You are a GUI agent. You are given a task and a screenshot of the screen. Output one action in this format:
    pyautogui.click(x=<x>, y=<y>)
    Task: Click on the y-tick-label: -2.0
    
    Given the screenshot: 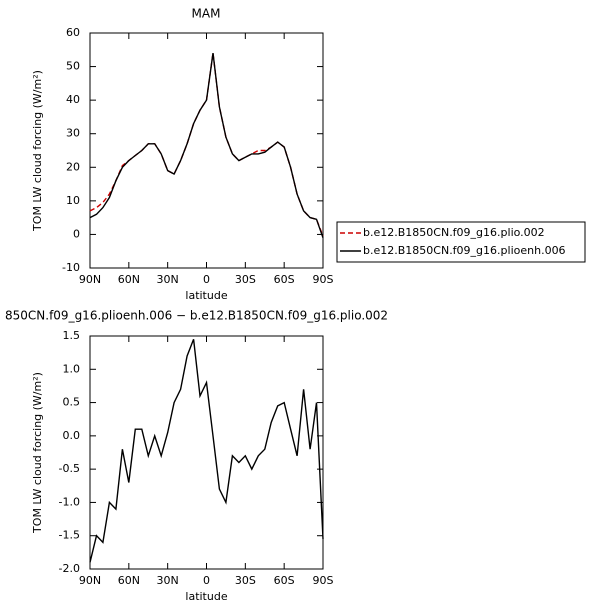 What is the action you would take?
    pyautogui.click(x=69, y=568)
    